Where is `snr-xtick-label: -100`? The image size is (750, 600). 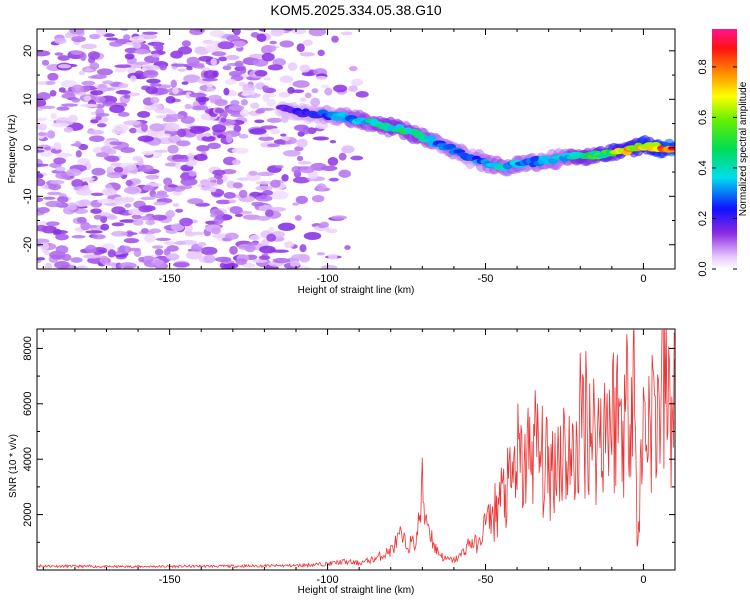
snr-xtick-label: -100 is located at coordinates (328, 580).